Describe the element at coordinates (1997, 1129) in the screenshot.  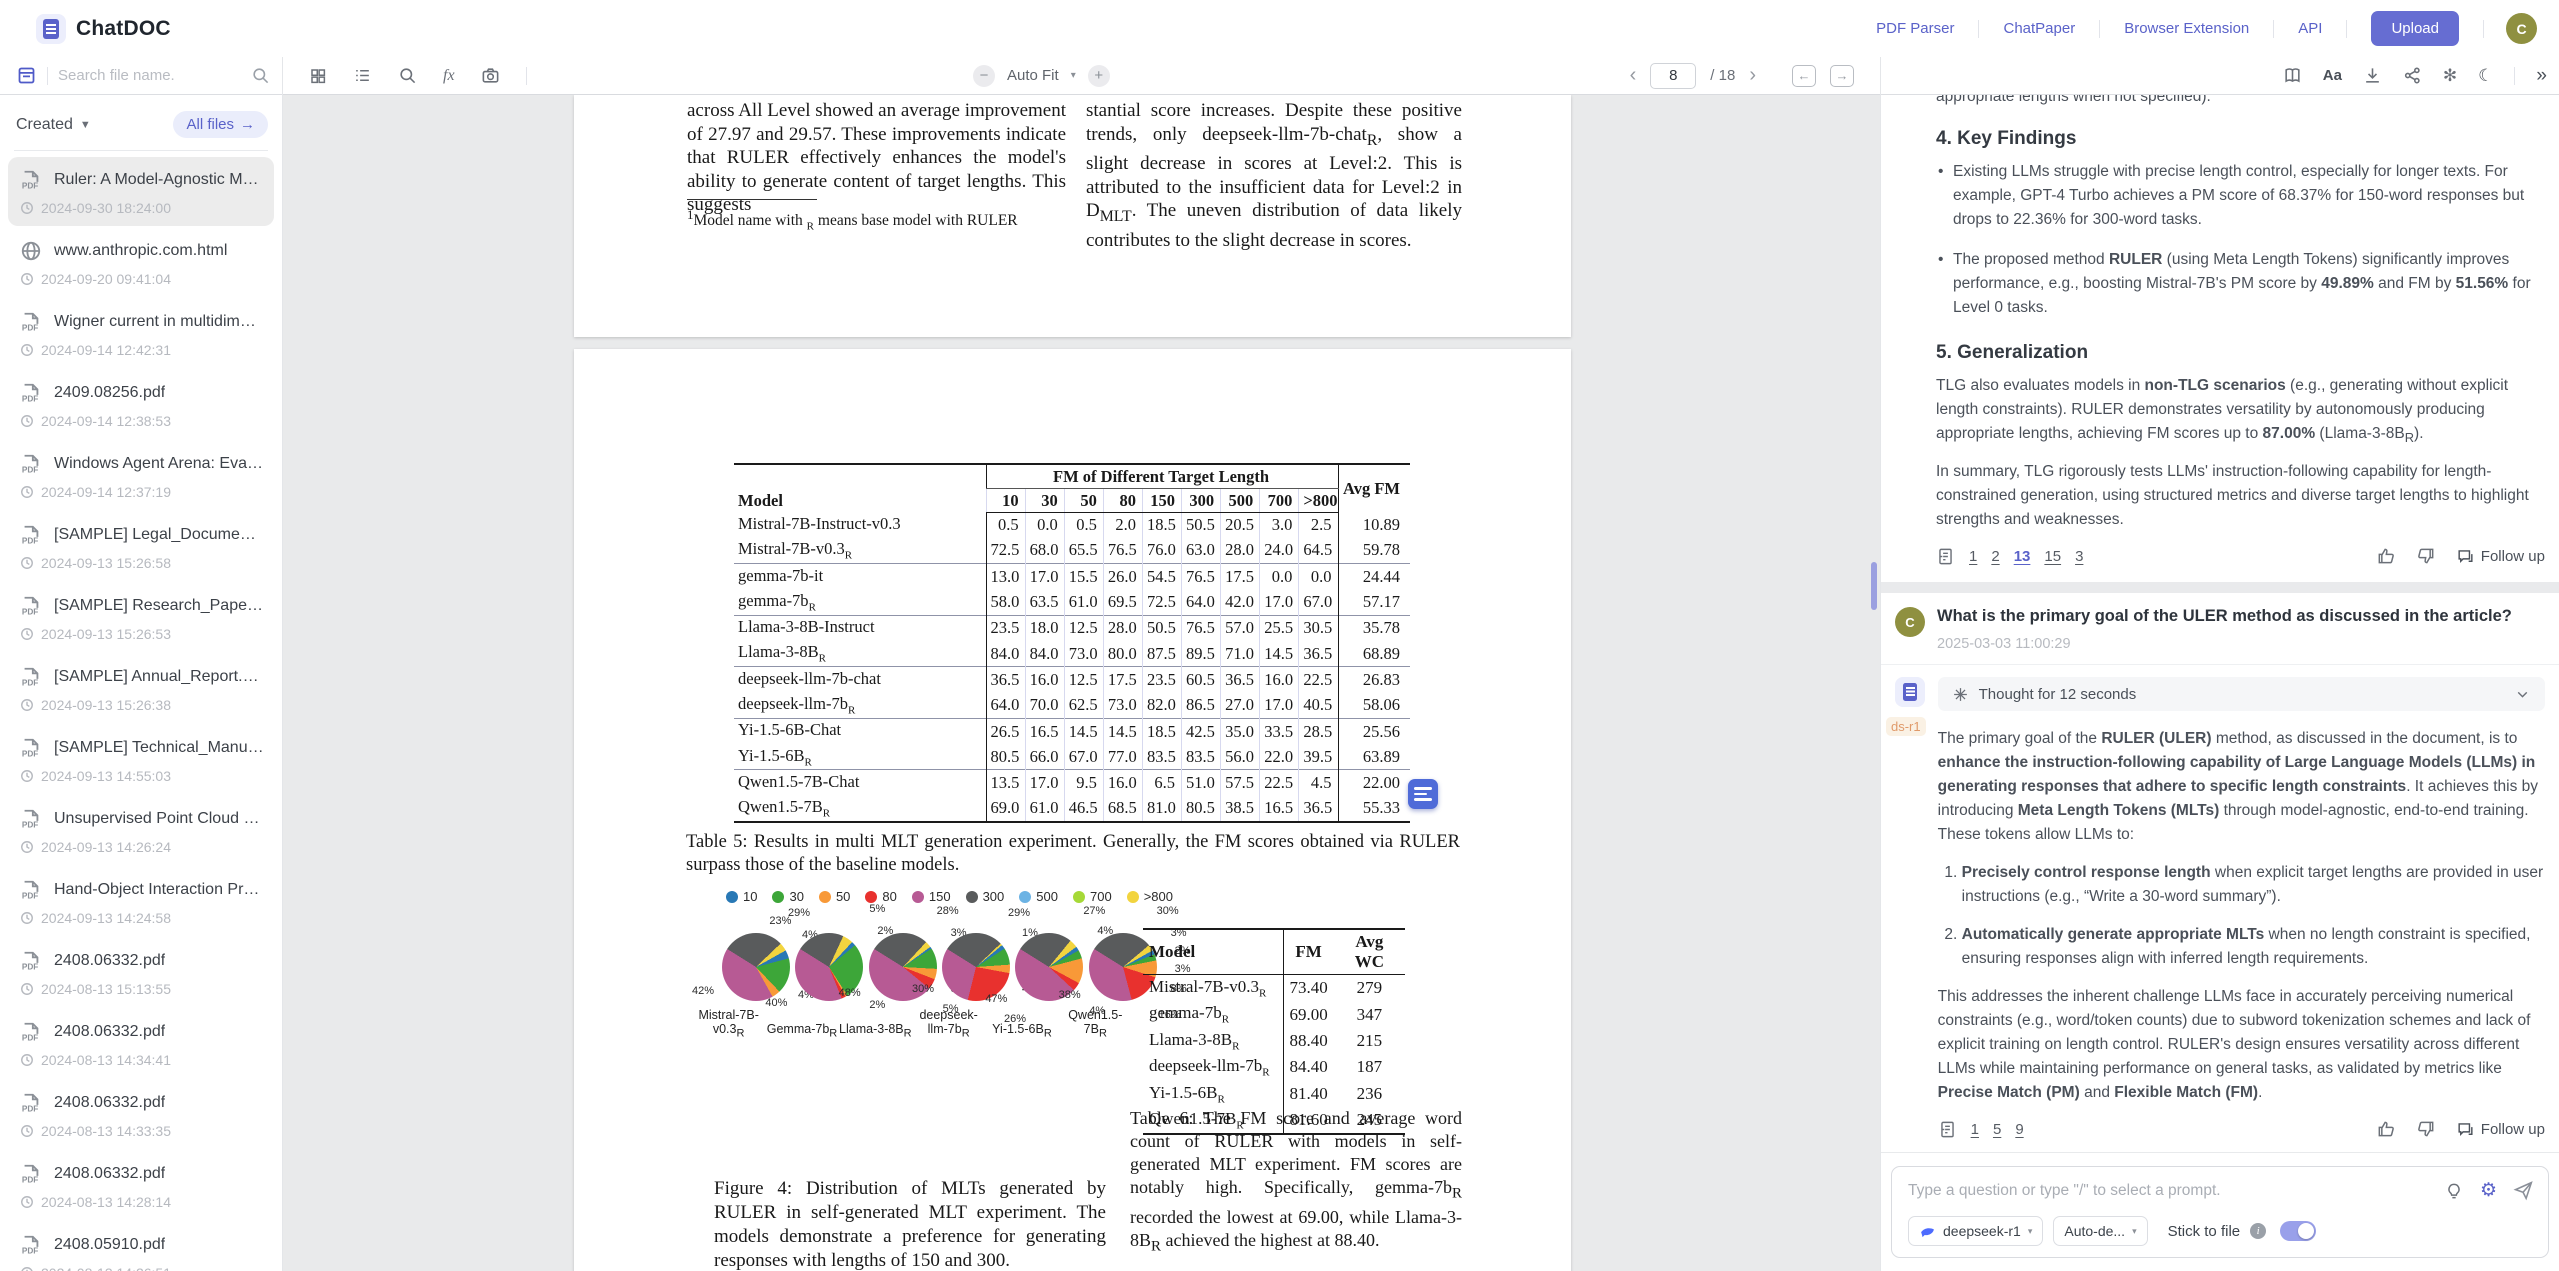
I see `citation-page-link: 5` at that location.